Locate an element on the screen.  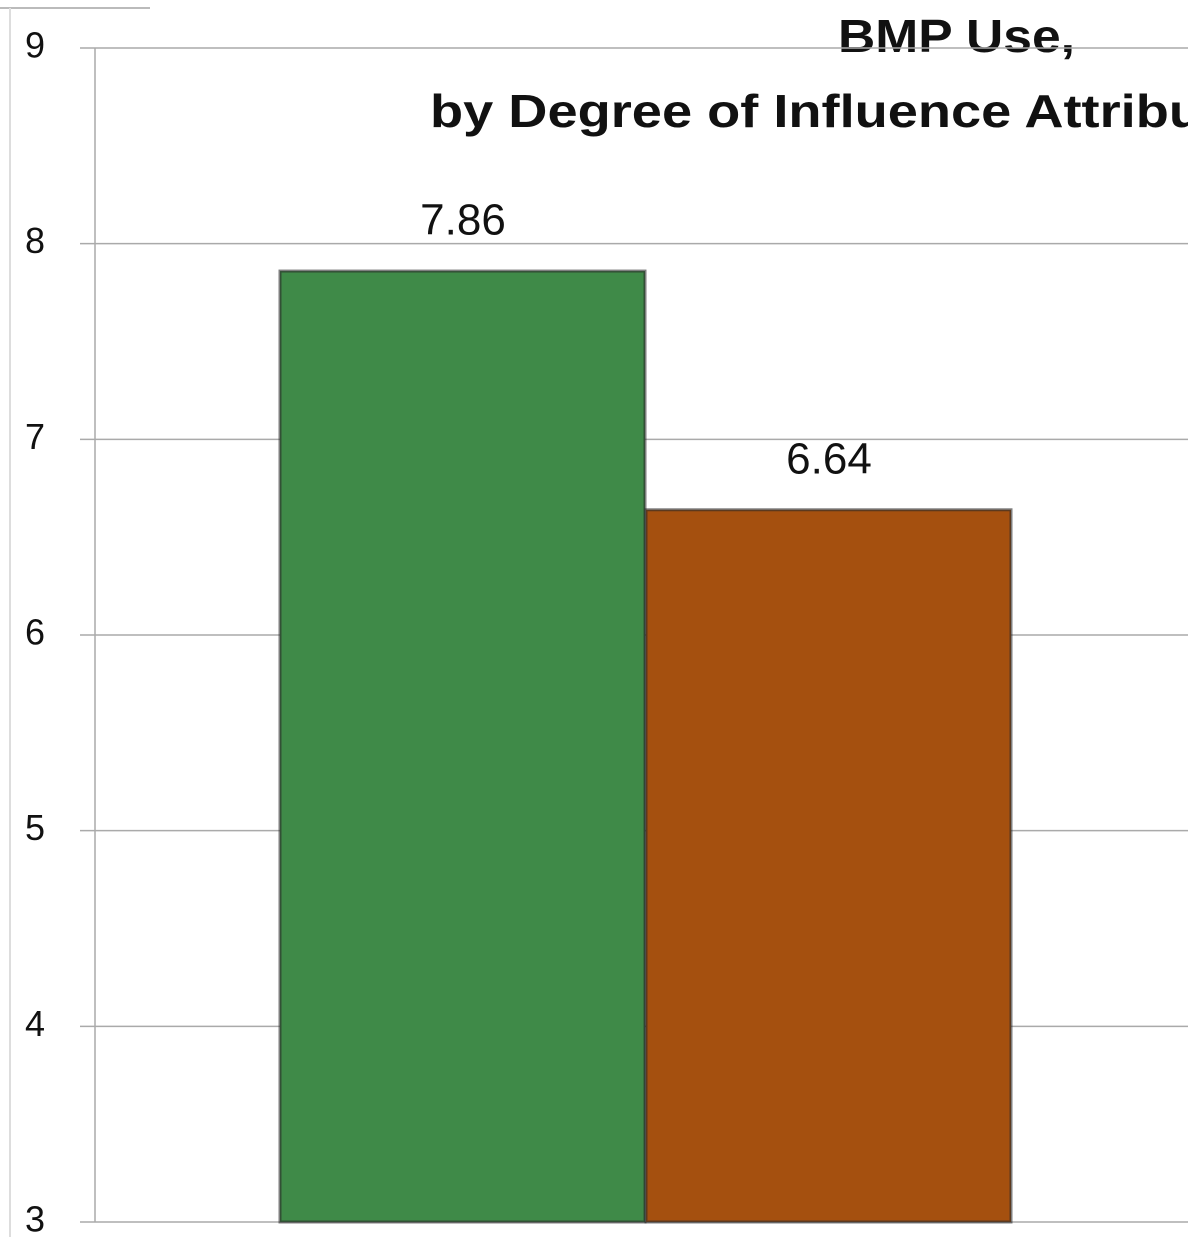
y-tick-label: 3 is located at coordinates (35, 1218).